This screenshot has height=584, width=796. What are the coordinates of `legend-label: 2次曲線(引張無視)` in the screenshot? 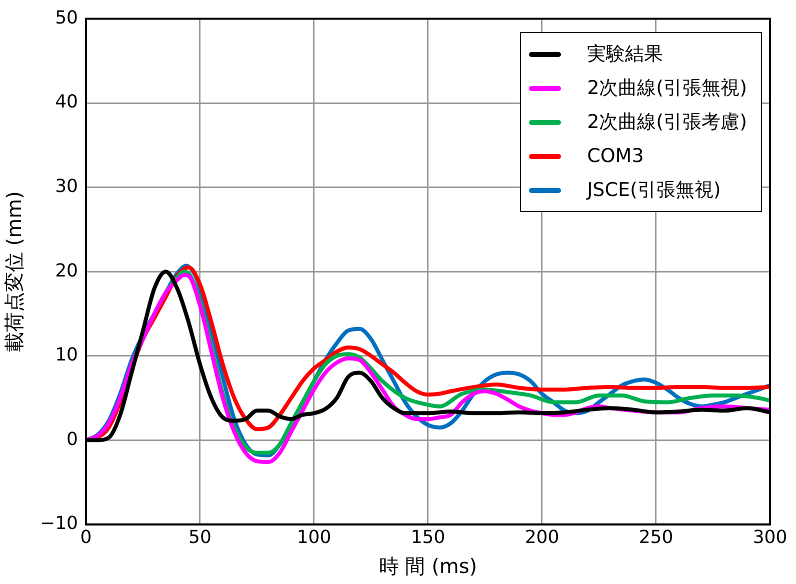 It's located at (667, 88).